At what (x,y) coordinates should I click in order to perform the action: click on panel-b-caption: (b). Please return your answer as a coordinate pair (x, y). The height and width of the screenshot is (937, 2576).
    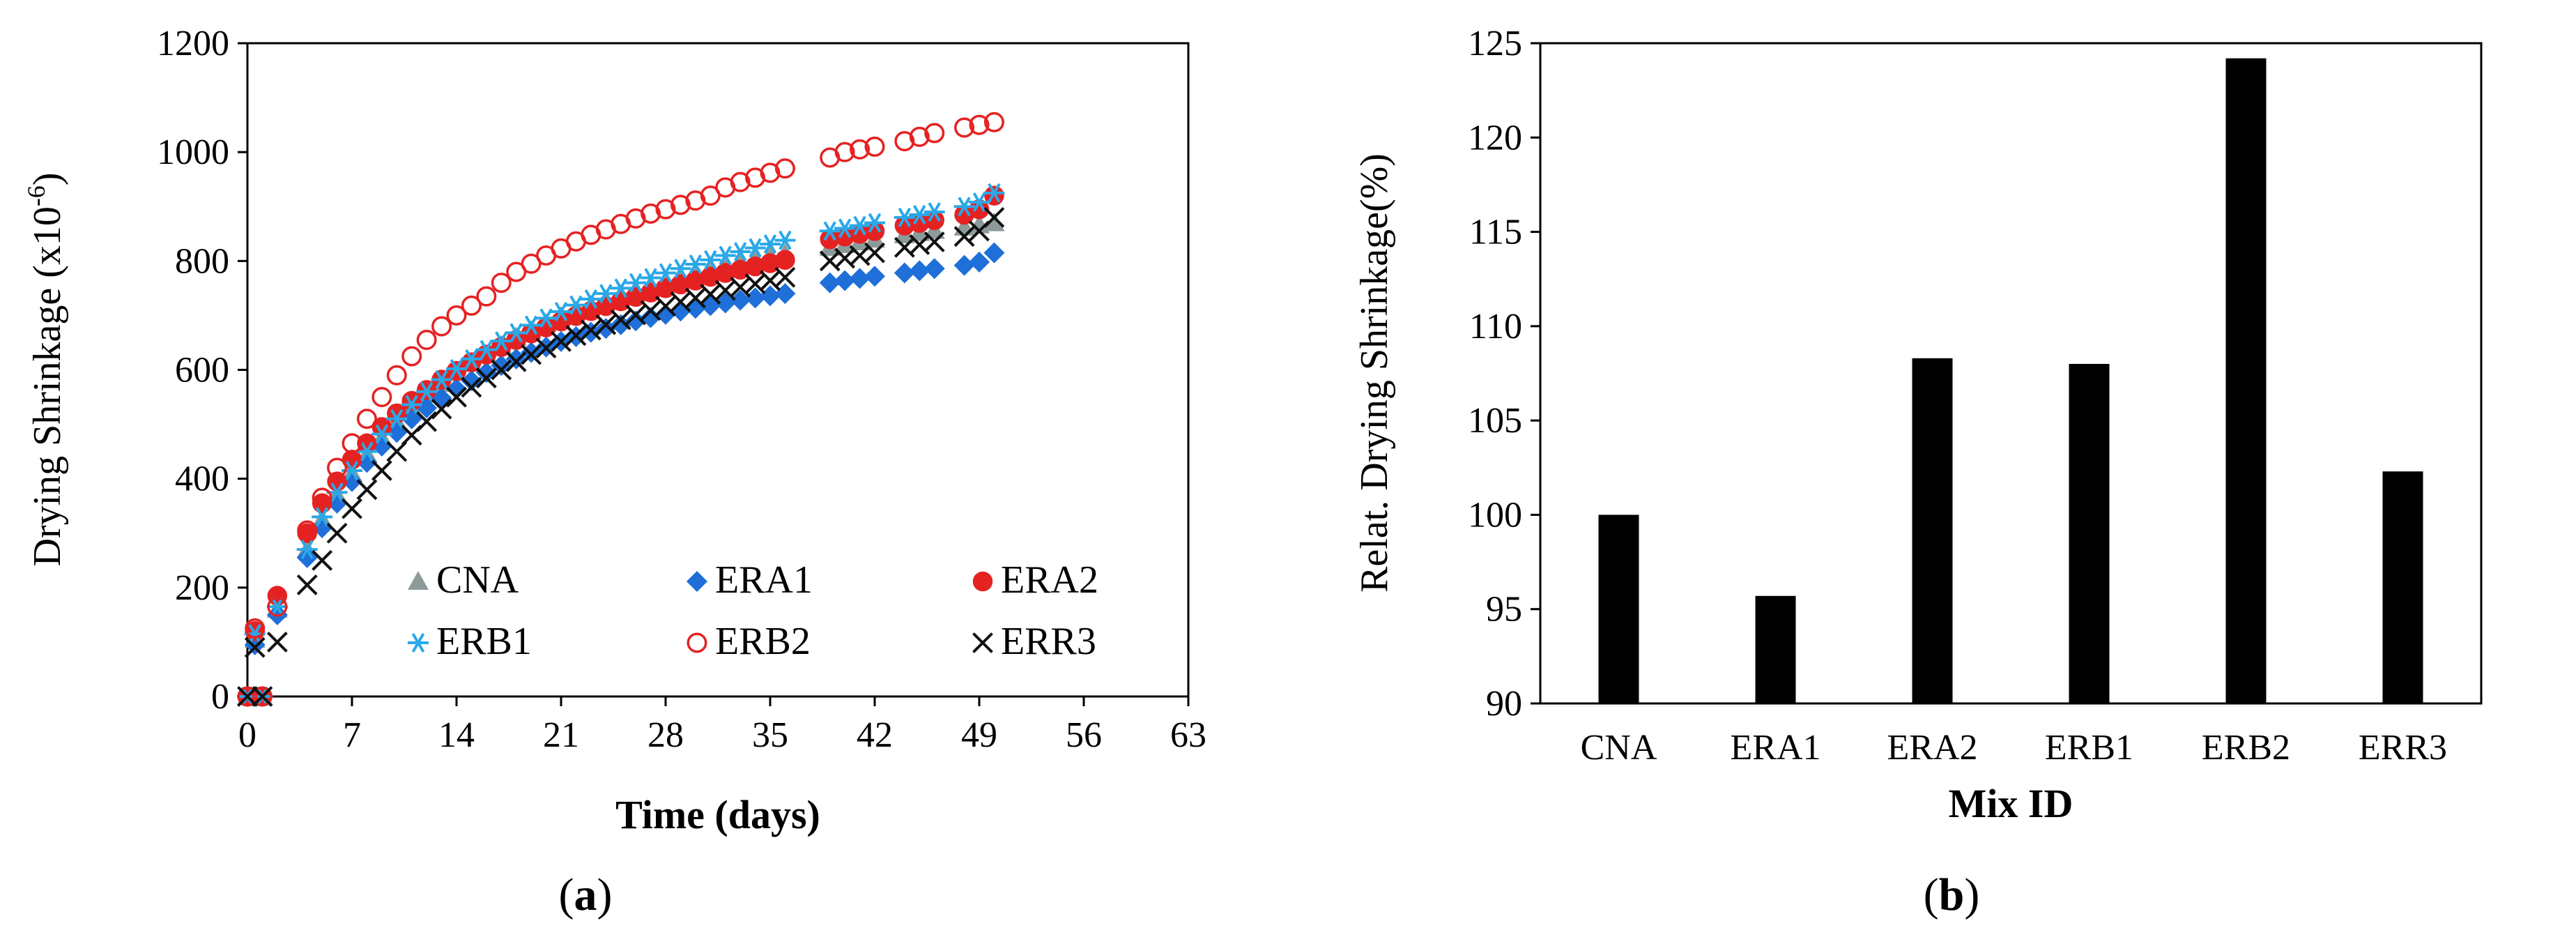
    Looking at the image, I should click on (1952, 894).